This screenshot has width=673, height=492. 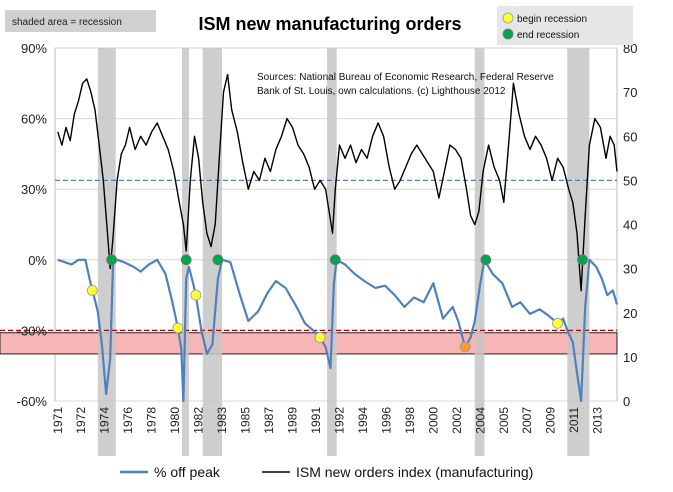 What do you see at coordinates (309, 343) in the screenshot?
I see `threshold-band` at bounding box center [309, 343].